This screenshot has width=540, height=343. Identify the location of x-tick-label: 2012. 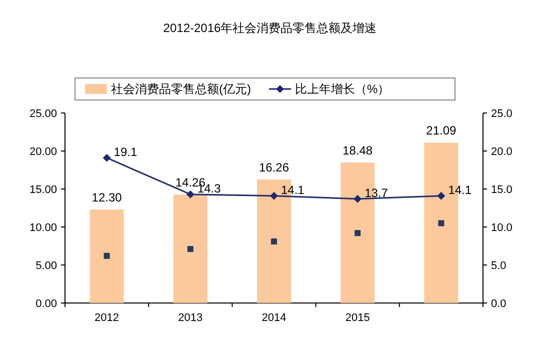
(107, 318).